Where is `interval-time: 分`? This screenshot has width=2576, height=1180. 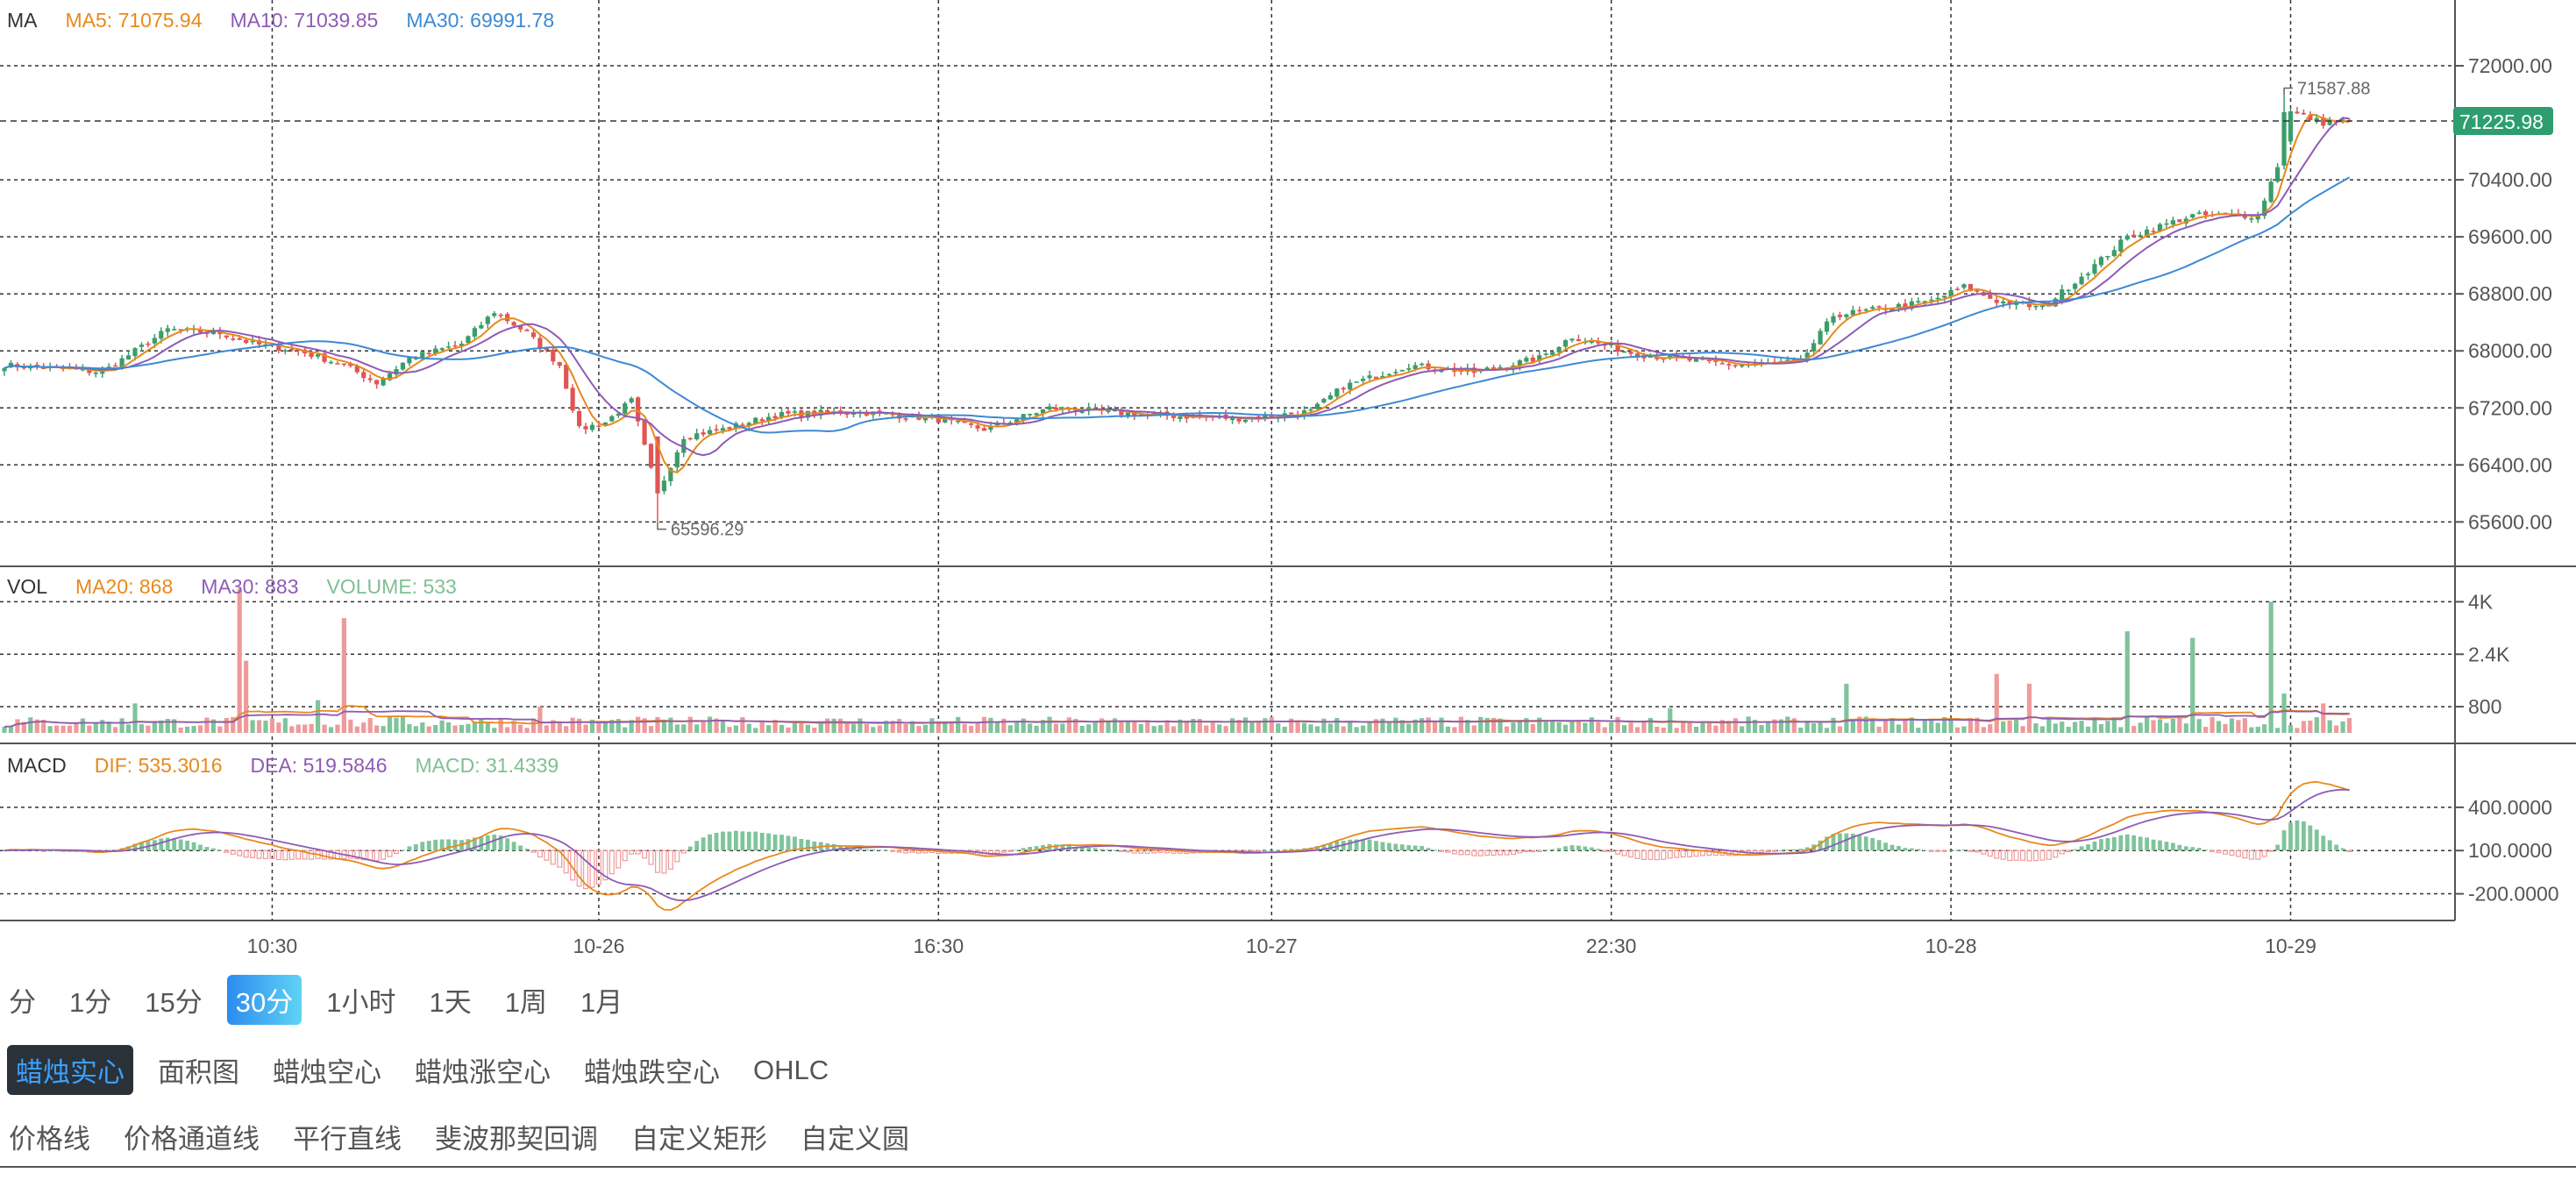 interval-time: 分 is located at coordinates (22, 1002).